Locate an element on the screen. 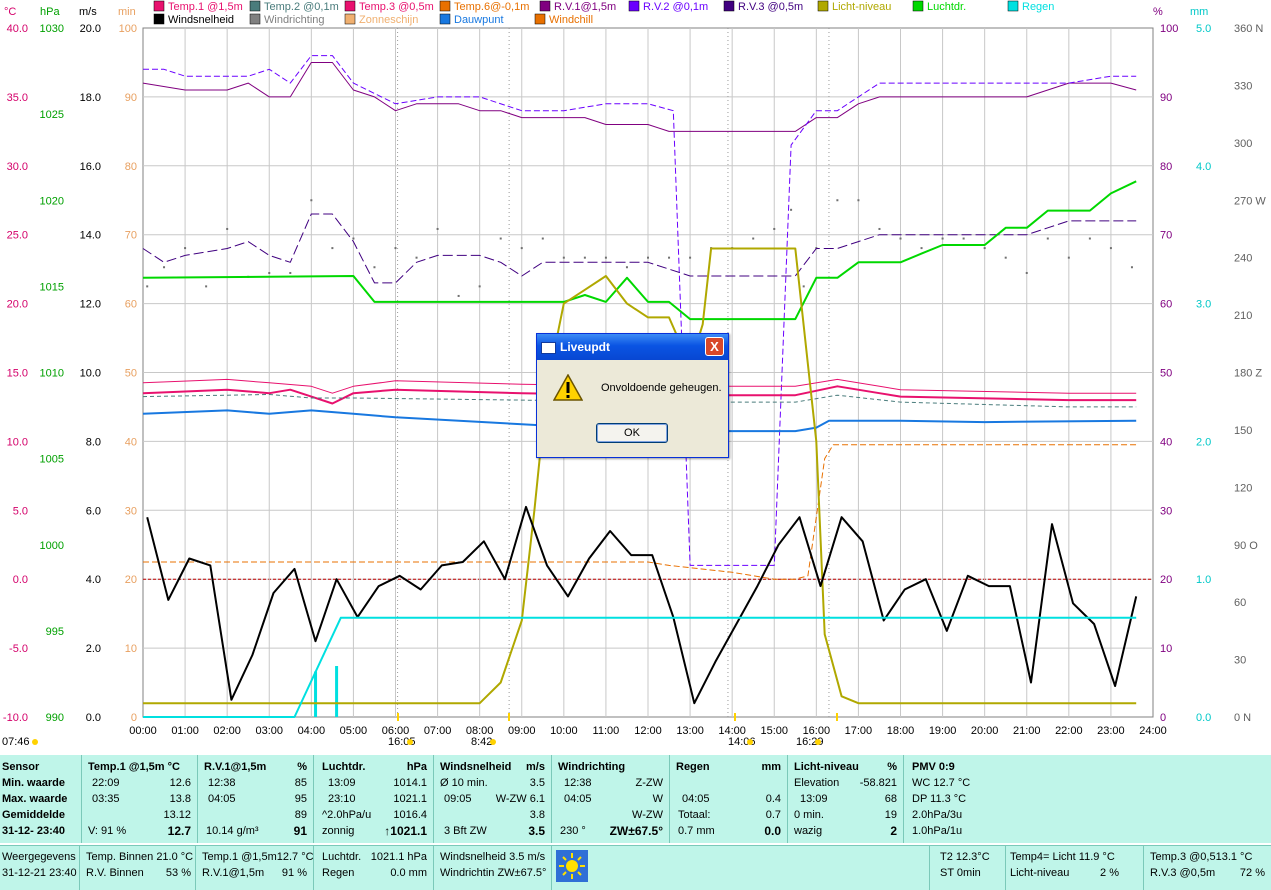 Image resolution: width=1271 pixels, height=890 pixels. light-condition: wazig is located at coordinates (808, 831).